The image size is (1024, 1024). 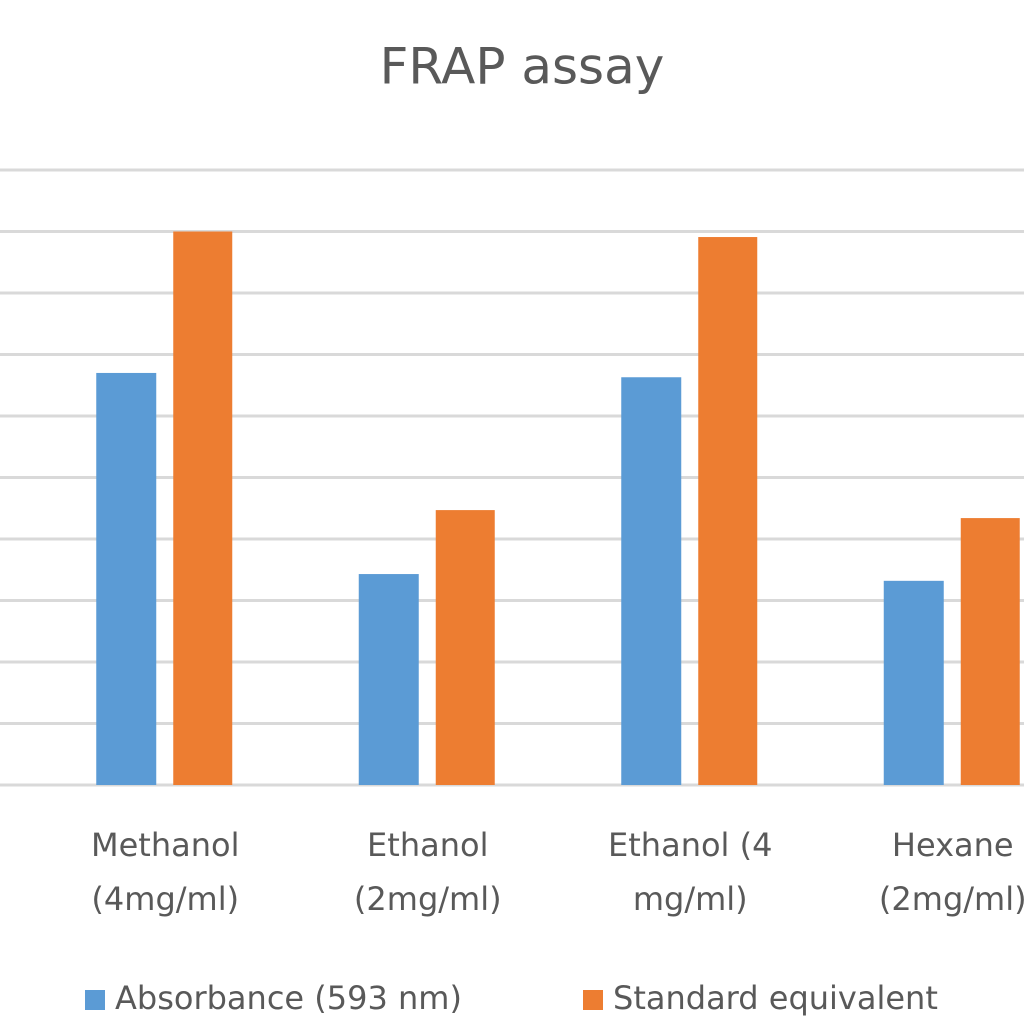 What do you see at coordinates (953, 845) in the screenshot?
I see `x-tick-label: Hexane` at bounding box center [953, 845].